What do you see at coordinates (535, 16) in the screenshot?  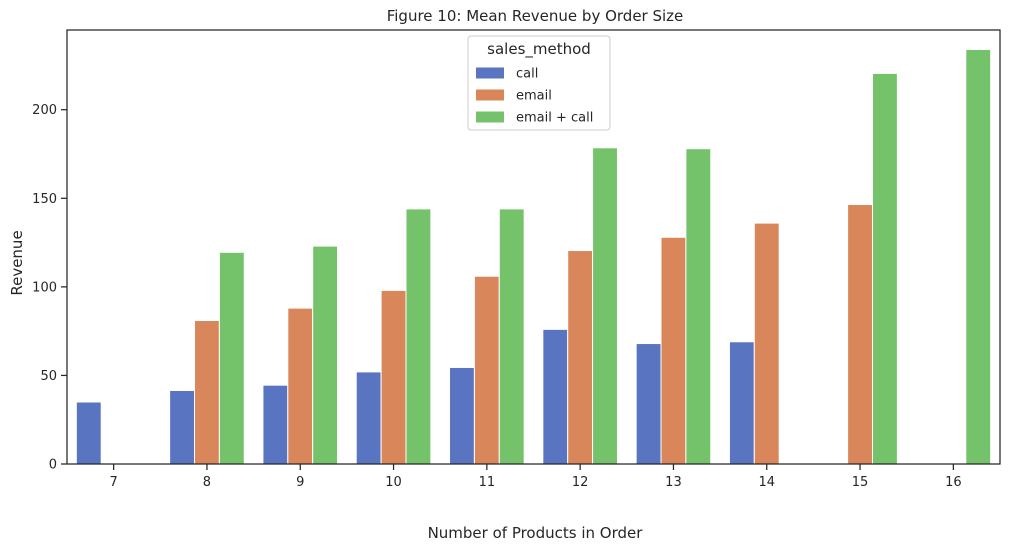 I see `chart-title: Figure 10: Mean Revenue by Order Size` at bounding box center [535, 16].